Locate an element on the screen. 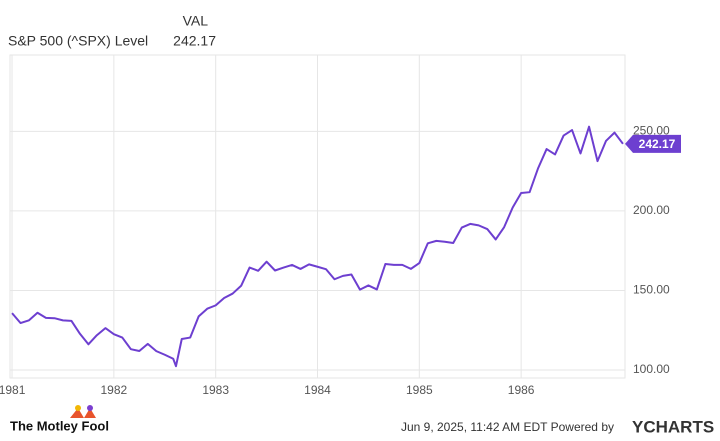  last-value-tag is located at coordinates (653, 143).